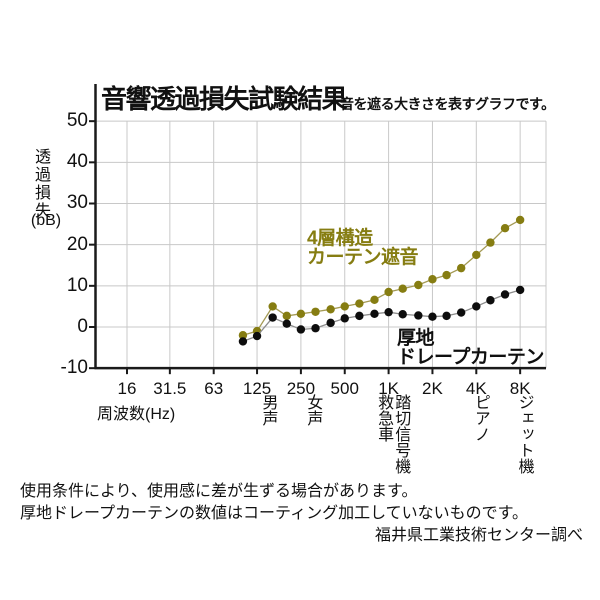  Describe the element at coordinates (77, 121) in the screenshot. I see `y-tick-label: 50` at that location.